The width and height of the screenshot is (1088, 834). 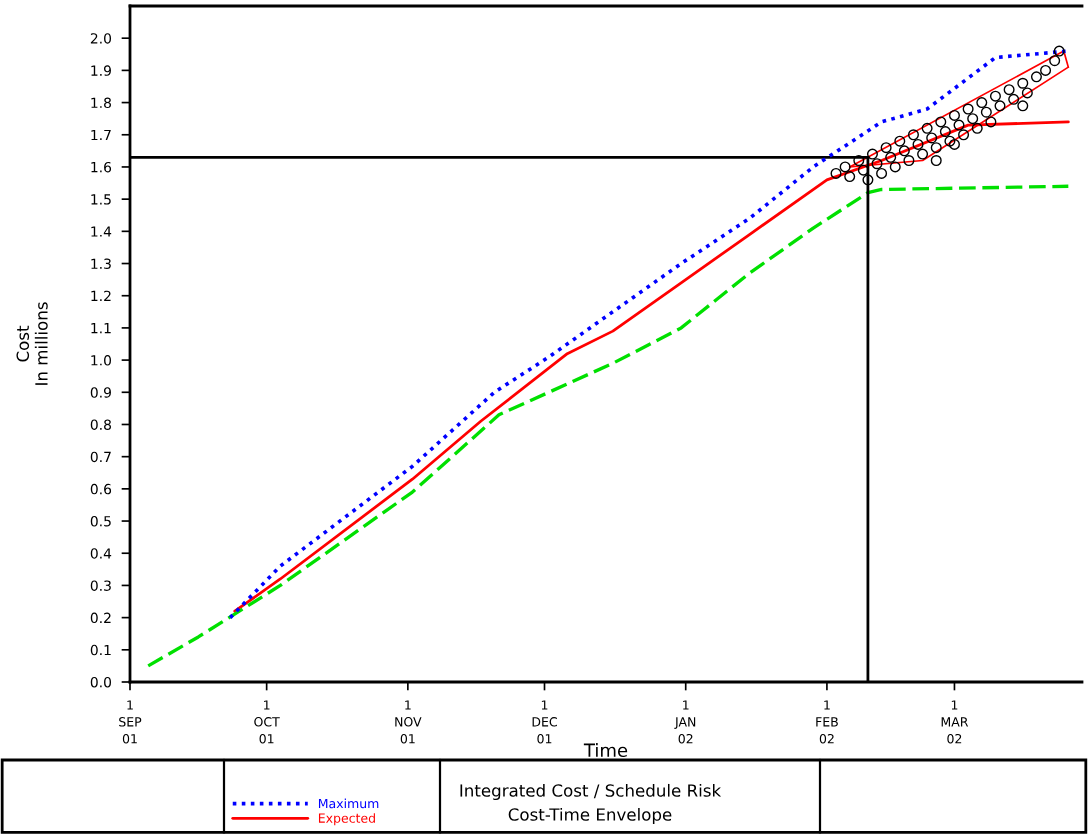 I want to click on x-axis-title: Time, so click(x=605, y=750).